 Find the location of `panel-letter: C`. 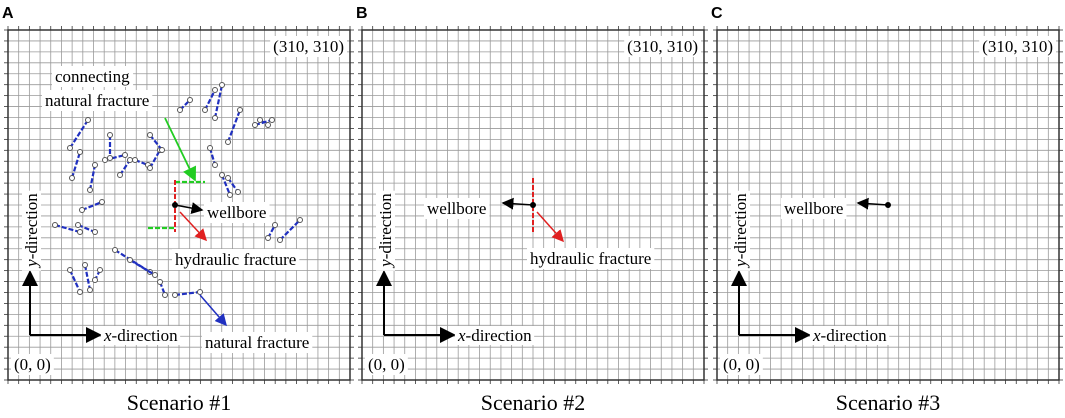

panel-letter: C is located at coordinates (717, 13).